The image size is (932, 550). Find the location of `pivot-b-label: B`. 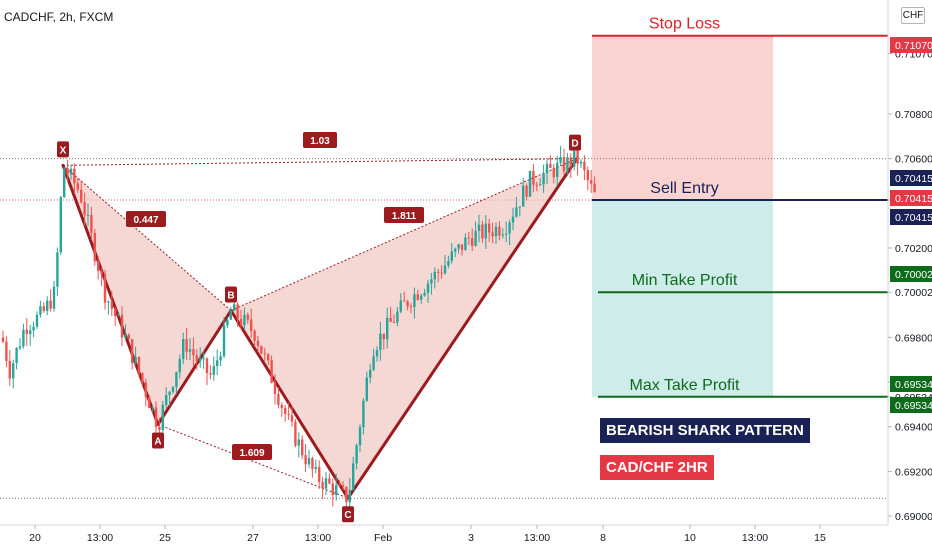

pivot-b-label: B is located at coordinates (230, 296).